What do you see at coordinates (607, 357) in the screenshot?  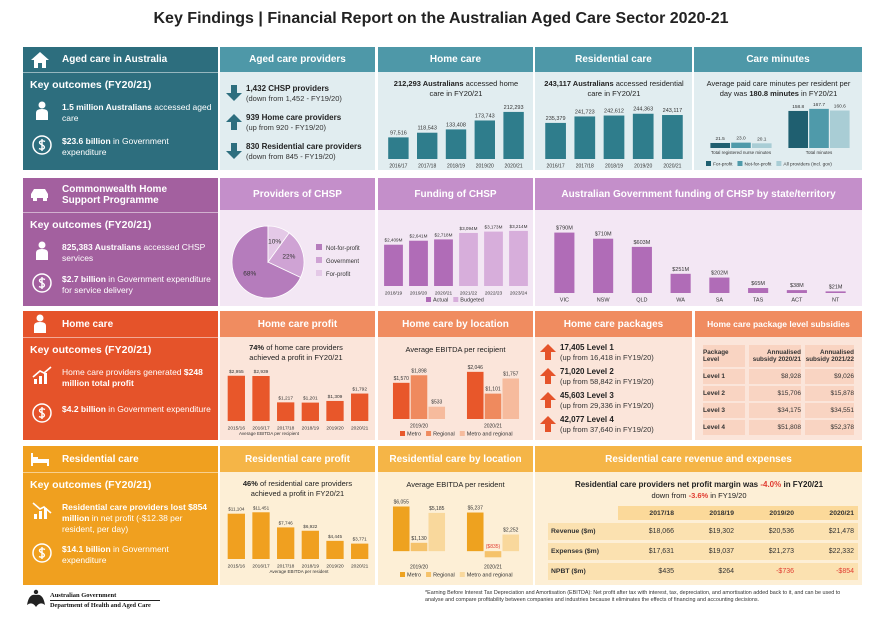 I see `item-detail: (up from 16,418 in FY19/20)` at bounding box center [607, 357].